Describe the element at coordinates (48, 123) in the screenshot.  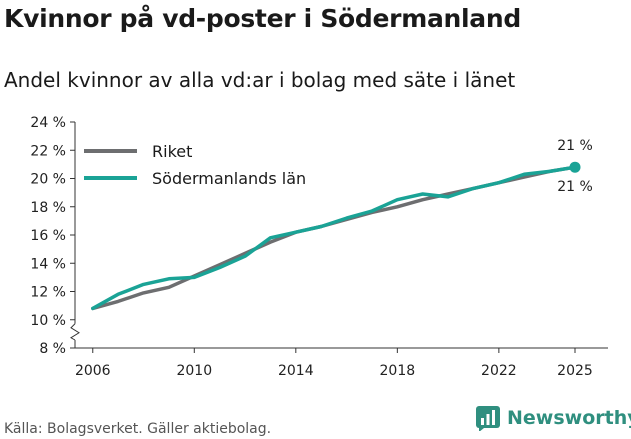
I see `y-tick-label: 24 %` at that location.